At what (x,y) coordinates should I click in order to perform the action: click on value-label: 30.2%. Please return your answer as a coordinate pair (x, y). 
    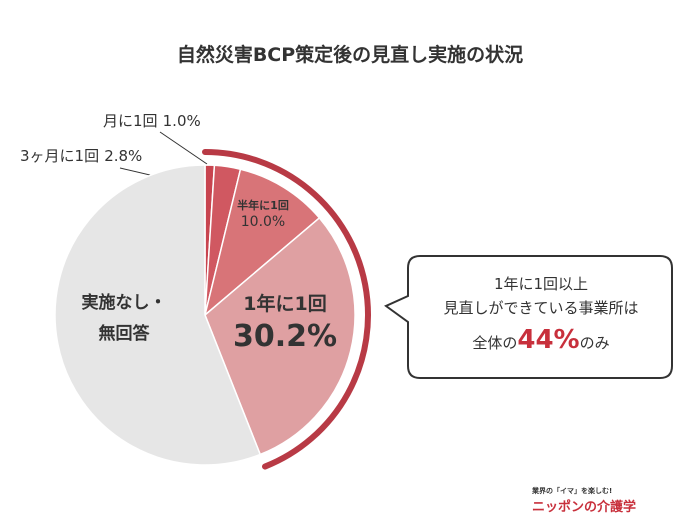
    Looking at the image, I should click on (285, 336).